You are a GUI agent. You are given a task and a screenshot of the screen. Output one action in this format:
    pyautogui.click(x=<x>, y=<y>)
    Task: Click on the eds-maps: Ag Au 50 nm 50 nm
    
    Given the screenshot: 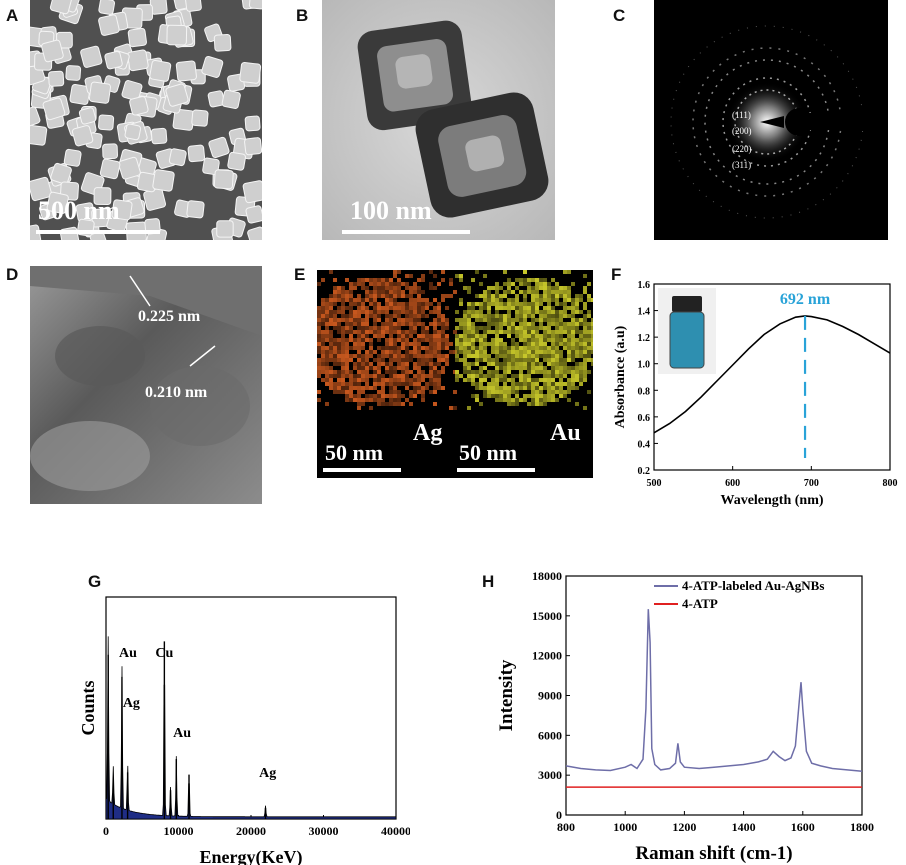 What is the action you would take?
    pyautogui.click(x=455, y=374)
    